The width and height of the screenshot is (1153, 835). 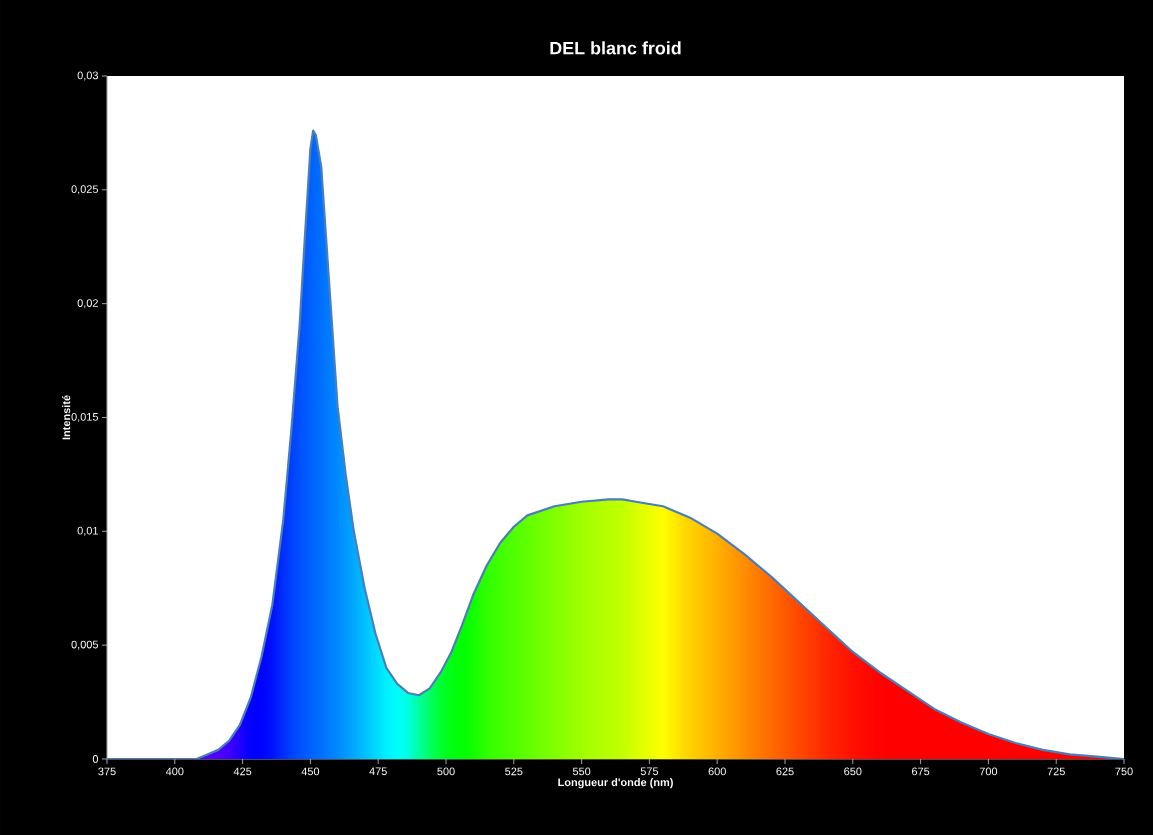 What do you see at coordinates (85, 417) in the screenshot?
I see `y-tick-label: 0,015` at bounding box center [85, 417].